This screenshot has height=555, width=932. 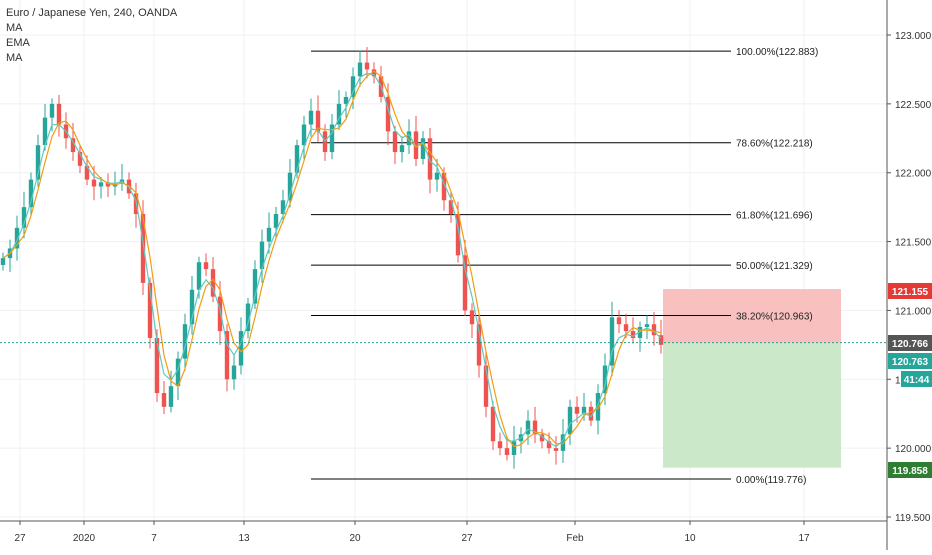 What do you see at coordinates (18, 43) in the screenshot?
I see `indicator-ema: EMA` at bounding box center [18, 43].